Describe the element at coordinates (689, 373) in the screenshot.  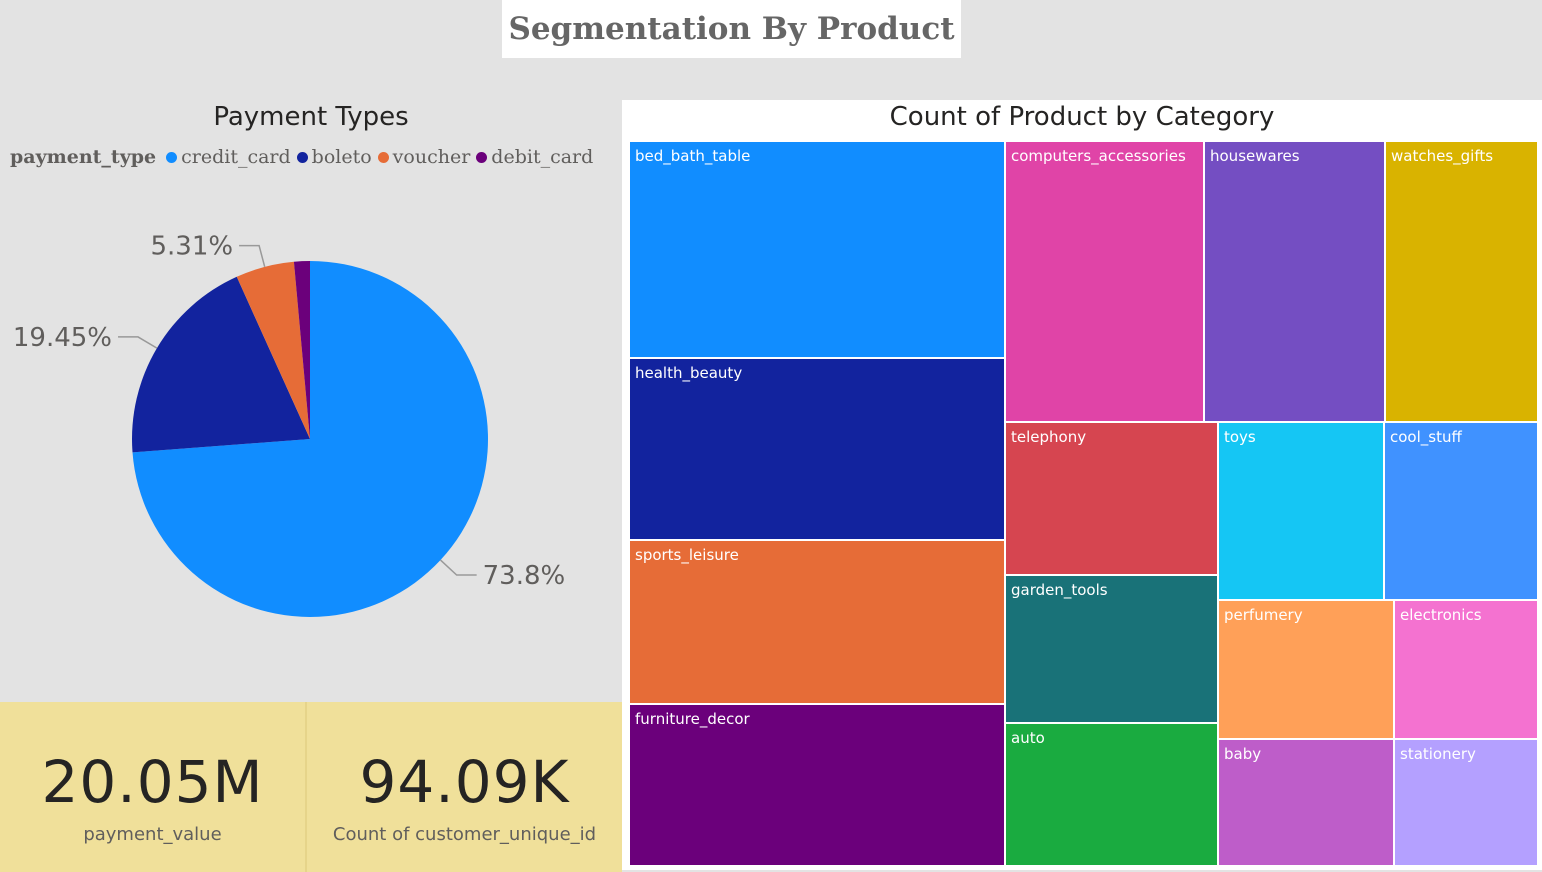
I see `treemap-tile-label: health_beauty` at that location.